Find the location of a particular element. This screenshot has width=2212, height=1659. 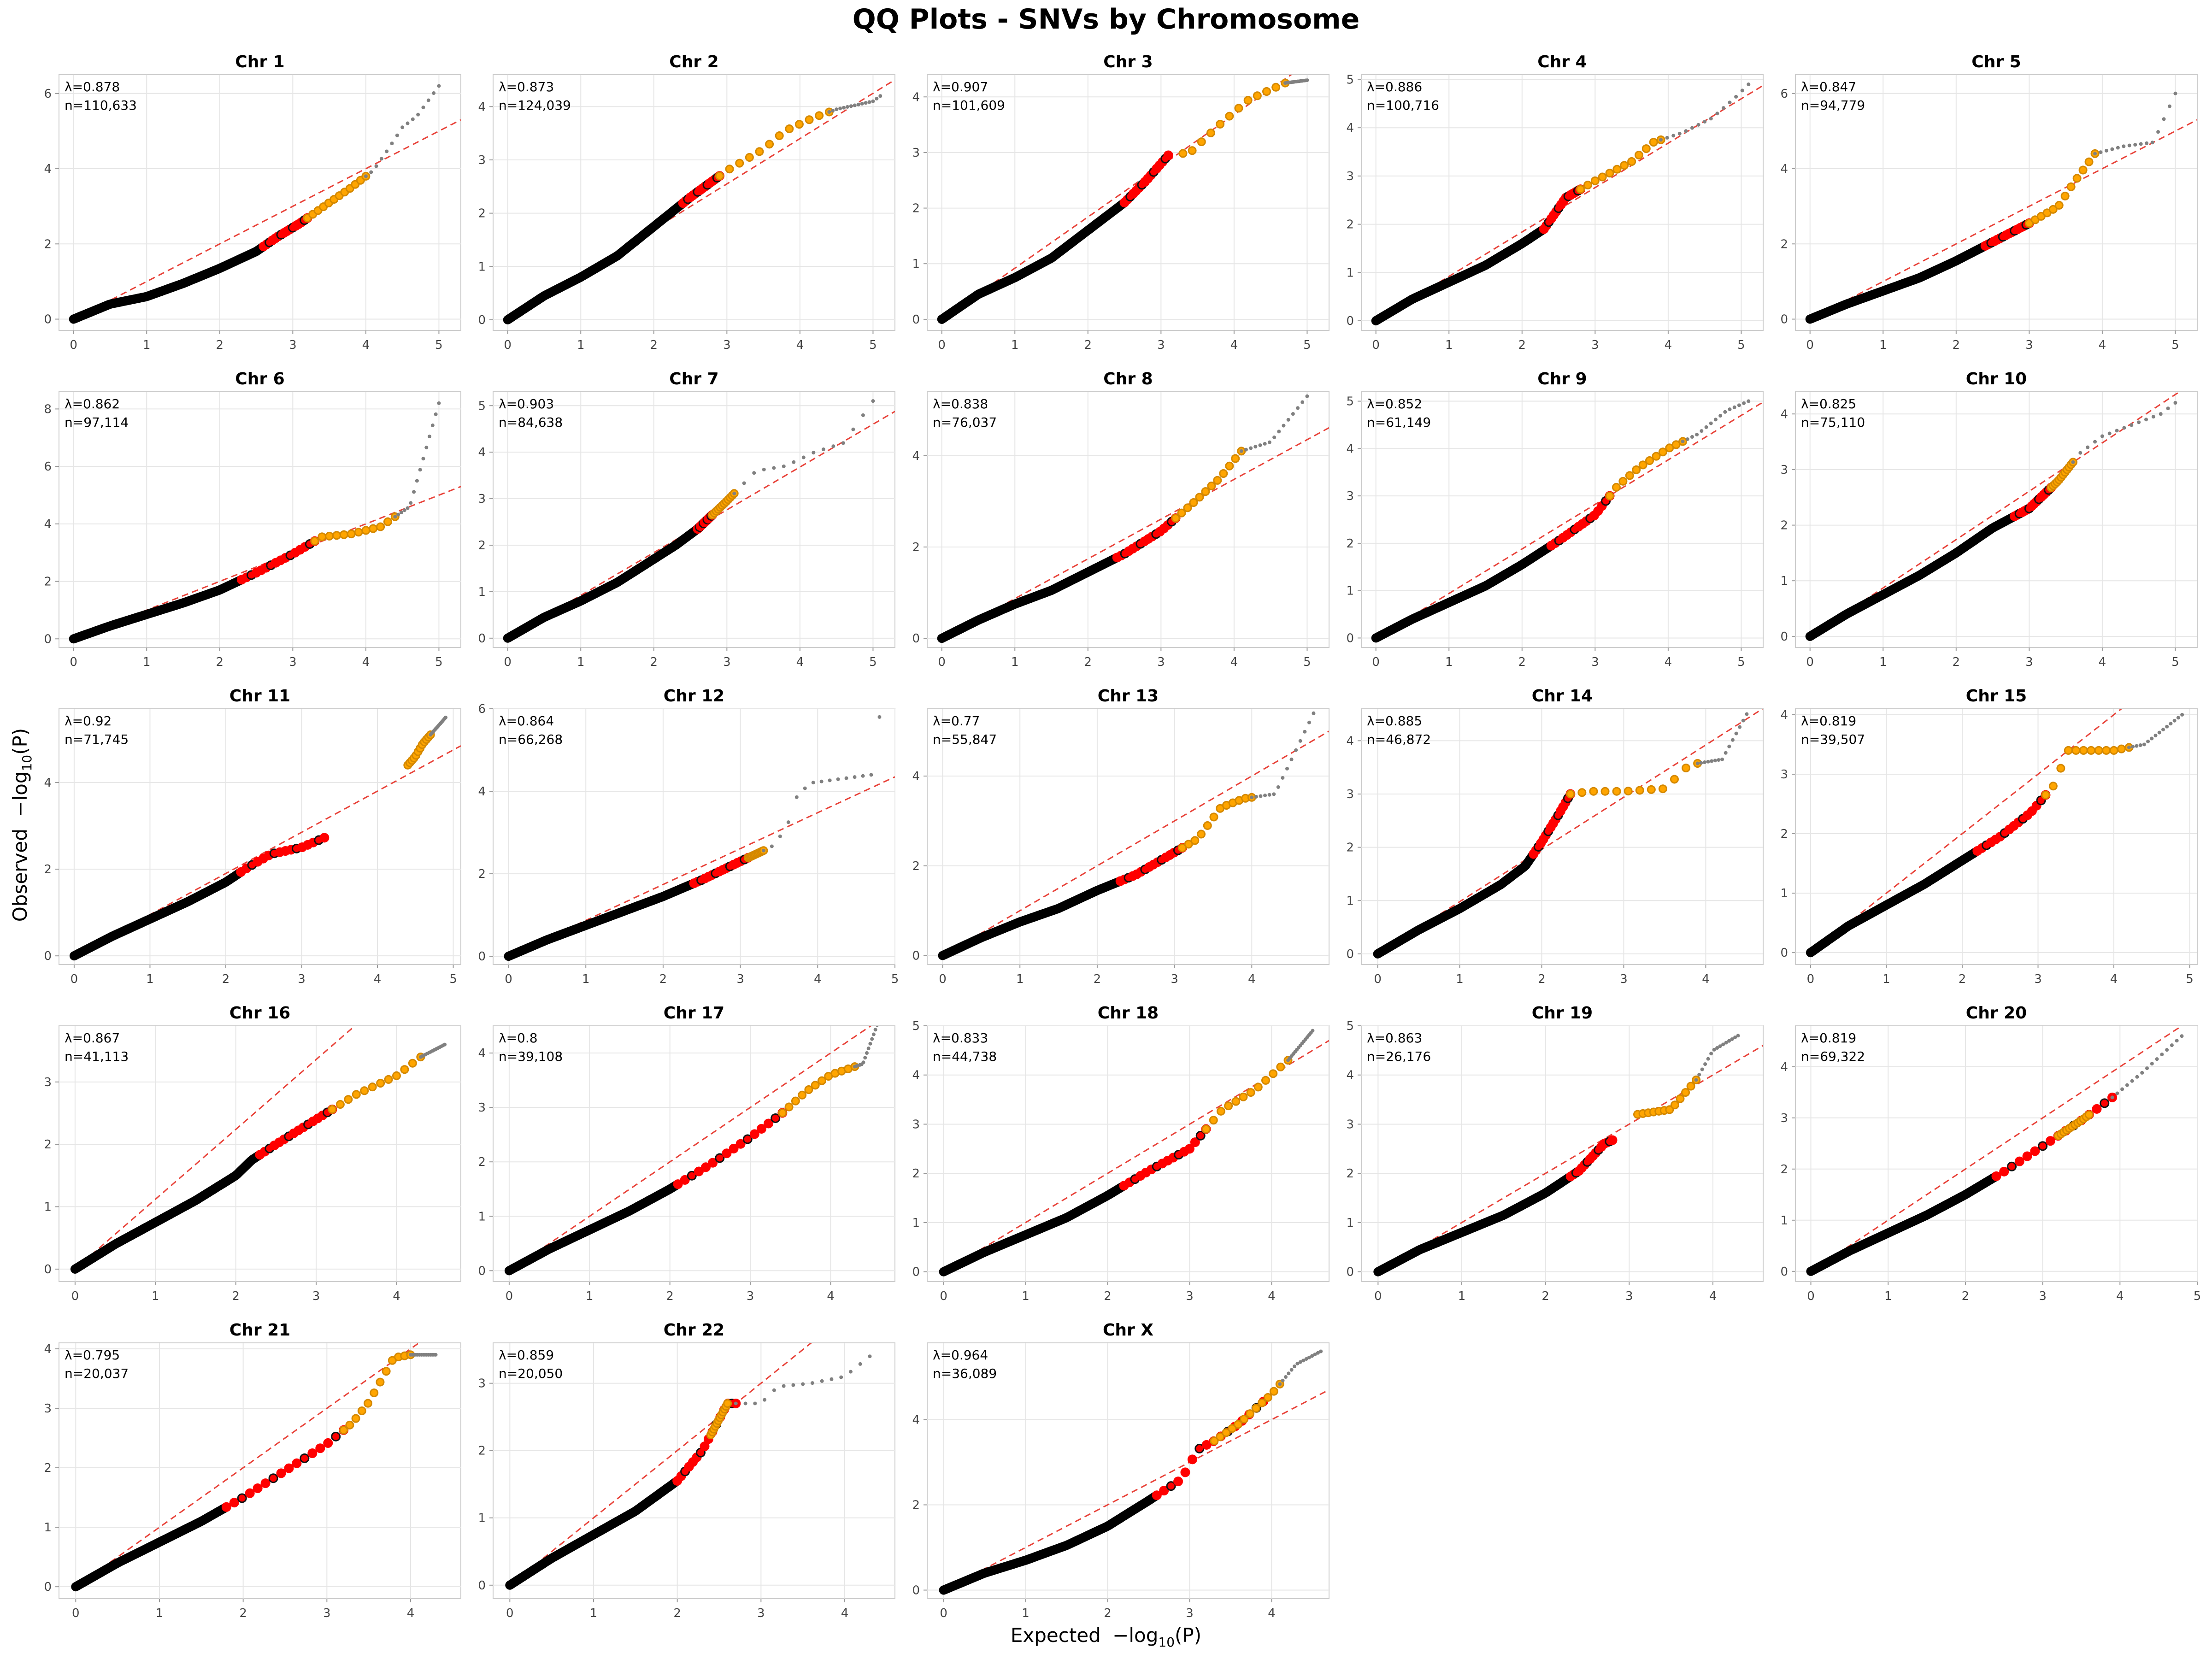

lambda-annotation: λ=0.903 is located at coordinates (526, 404).